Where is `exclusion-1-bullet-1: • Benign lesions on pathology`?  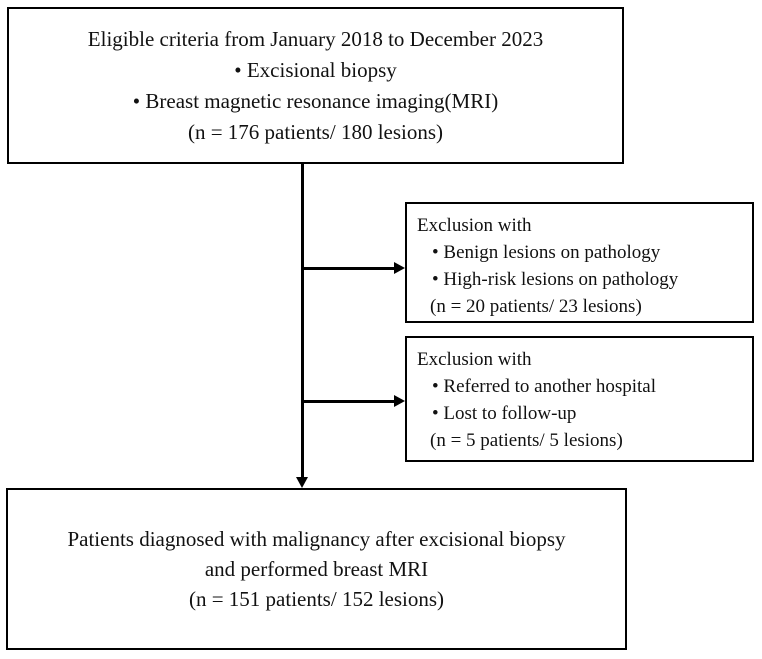 exclusion-1-bullet-1: • Benign lesions on pathology is located at coordinates (546, 252).